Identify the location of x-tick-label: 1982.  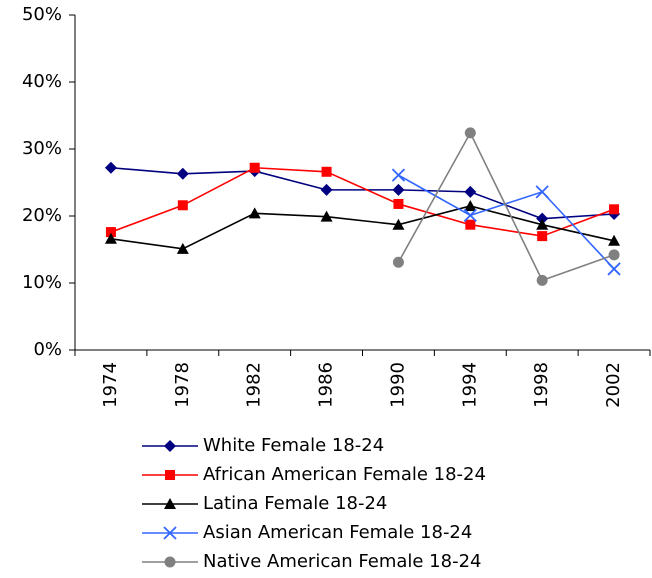
(254, 385).